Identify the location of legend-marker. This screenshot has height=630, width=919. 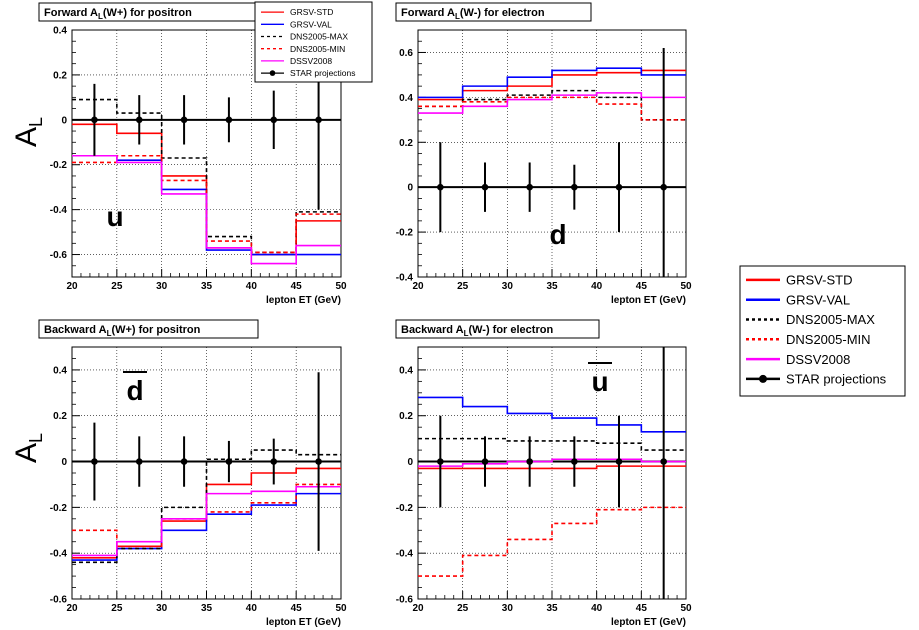
(763, 378).